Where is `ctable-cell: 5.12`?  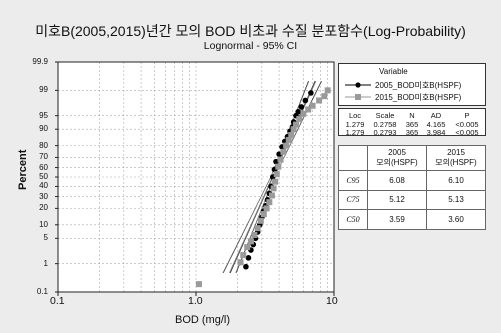 ctable-cell: 5.12 is located at coordinates (397, 200).